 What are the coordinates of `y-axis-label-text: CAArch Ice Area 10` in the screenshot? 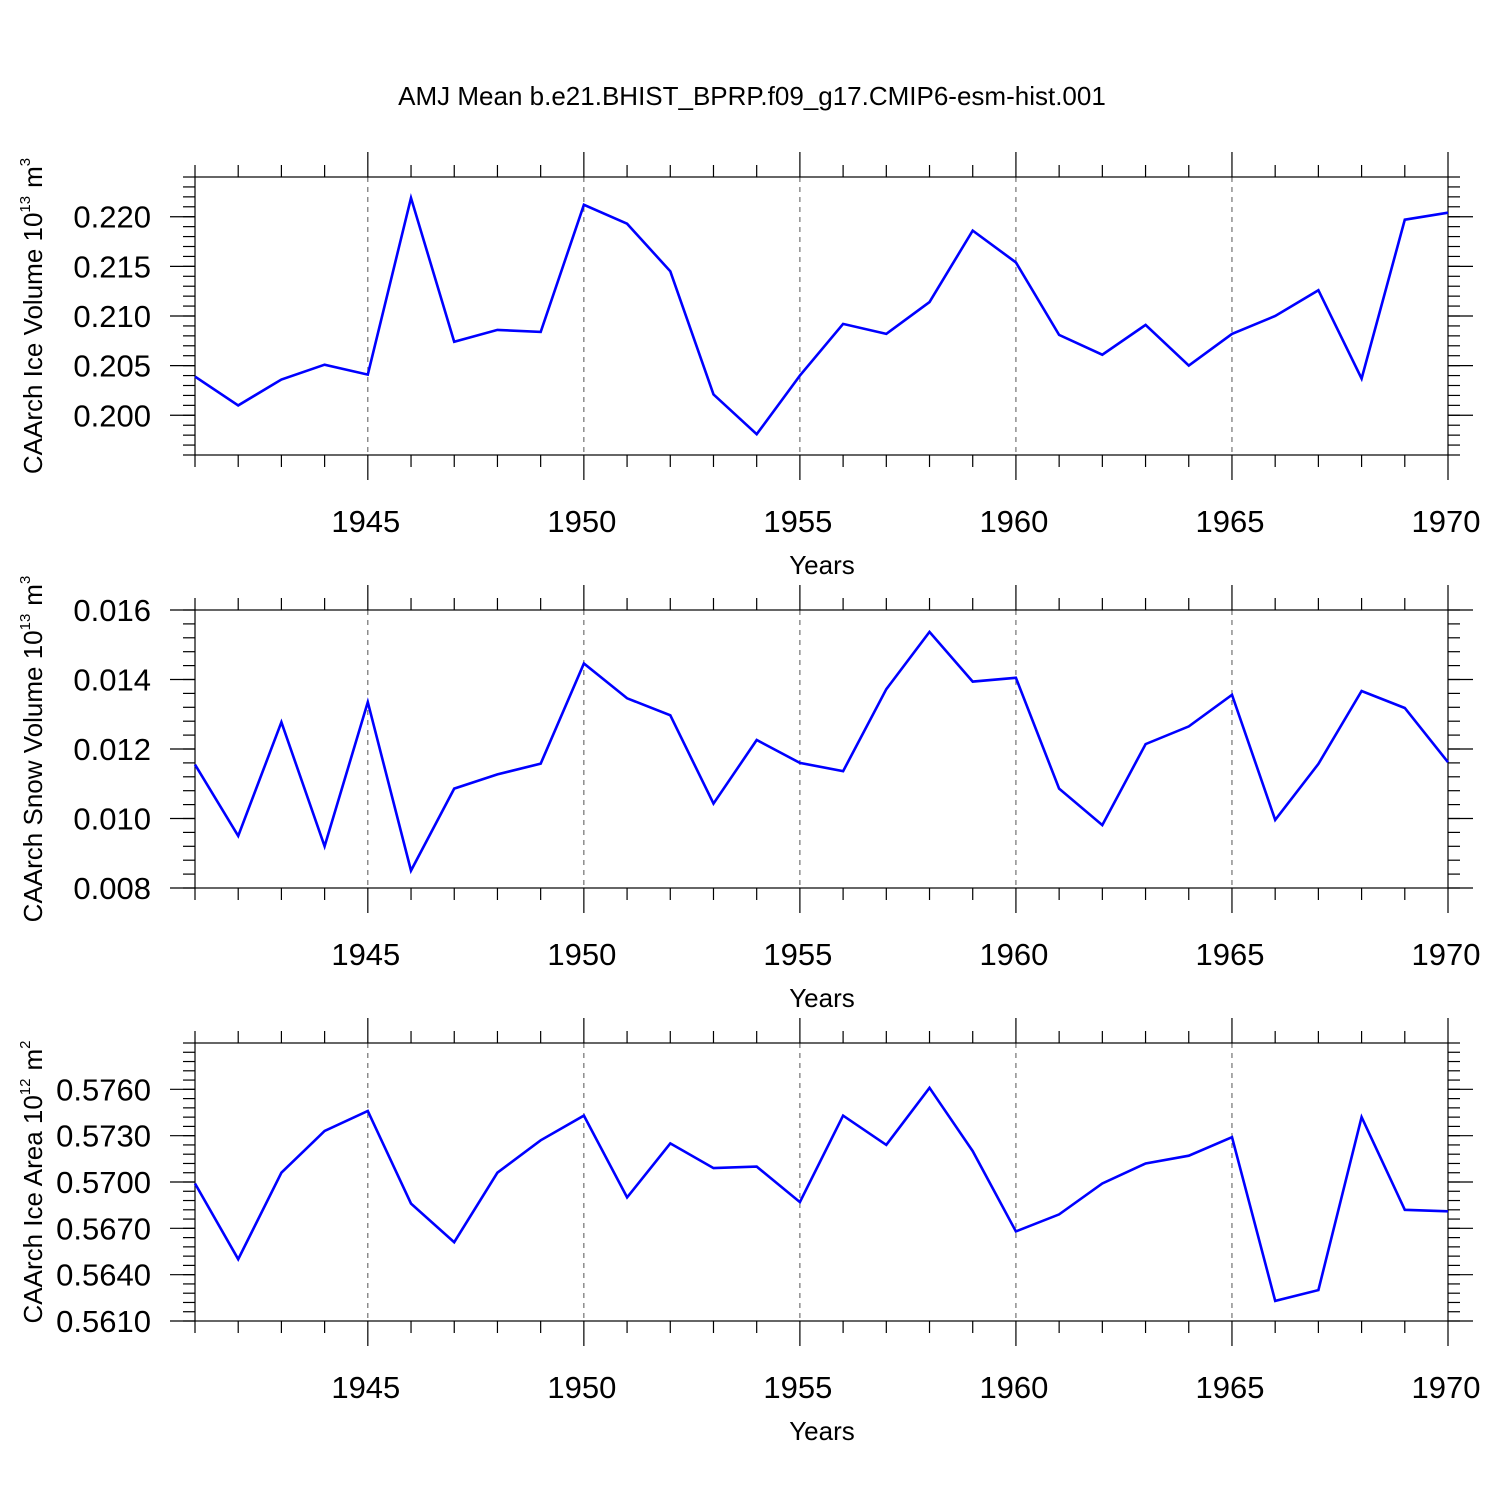 It's located at (33, 1209).